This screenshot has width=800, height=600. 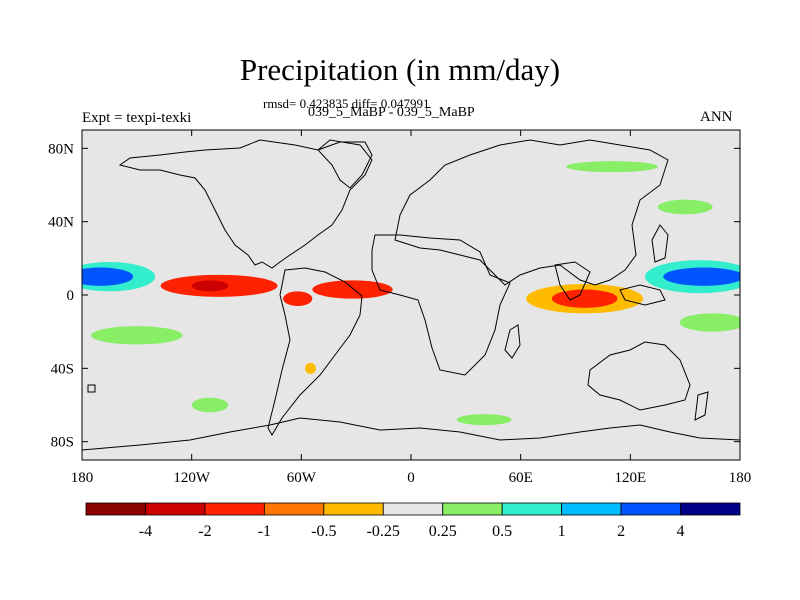 What do you see at coordinates (310, 368) in the screenshot?
I see `region-south-atlantic-small` at bounding box center [310, 368].